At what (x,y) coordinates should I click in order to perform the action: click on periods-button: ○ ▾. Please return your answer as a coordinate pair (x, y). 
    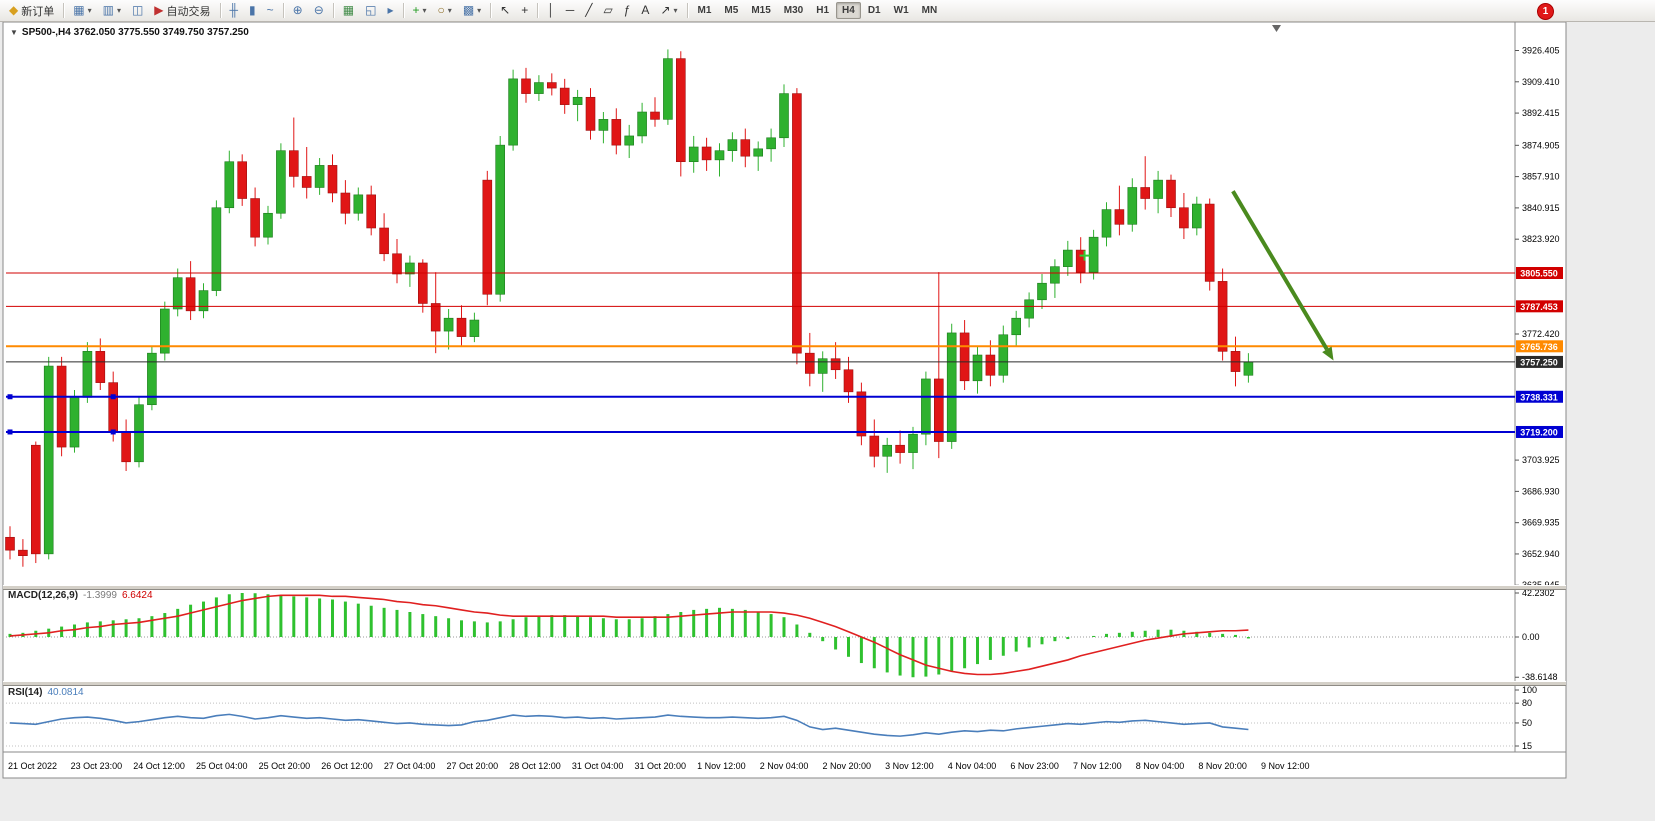
    Looking at the image, I should click on (445, 10).